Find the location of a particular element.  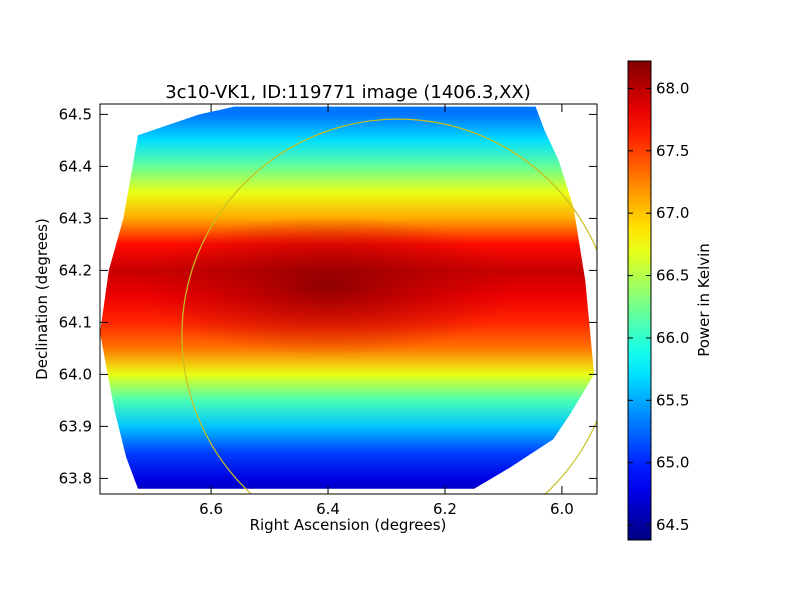

y-tick-label: 64.4 is located at coordinates (75, 166).